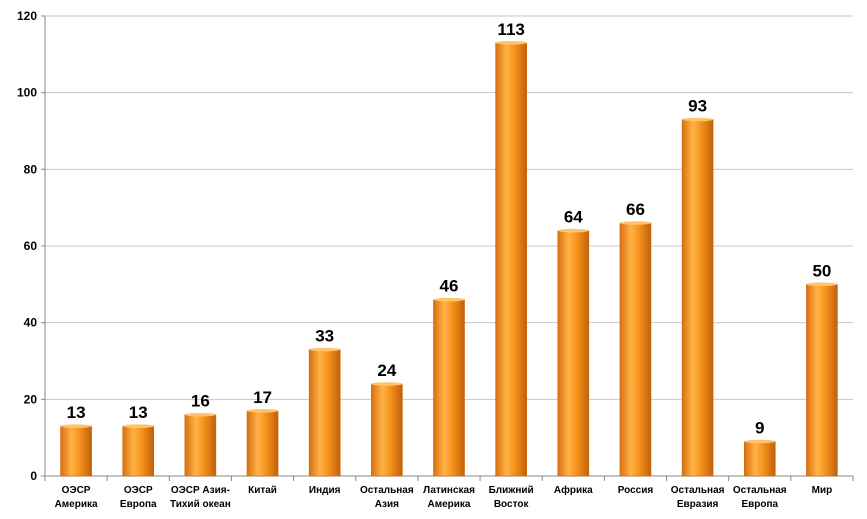 Image resolution: width=867 pixels, height=519 pixels. Describe the element at coordinates (27, 16) in the screenshot. I see `y-tick-label: 120` at that location.